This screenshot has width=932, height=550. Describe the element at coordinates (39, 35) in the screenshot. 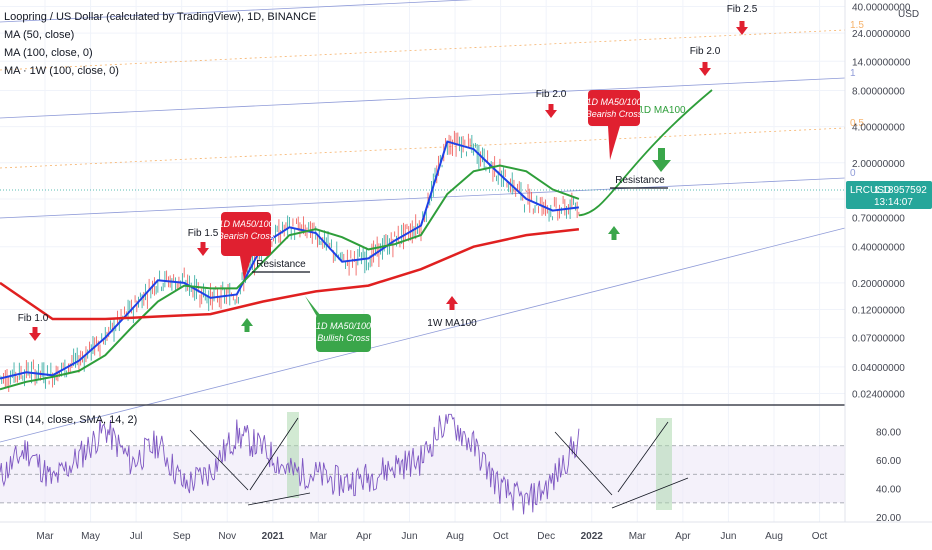

I see `indicator-ma50: MA (50, close)` at that location.